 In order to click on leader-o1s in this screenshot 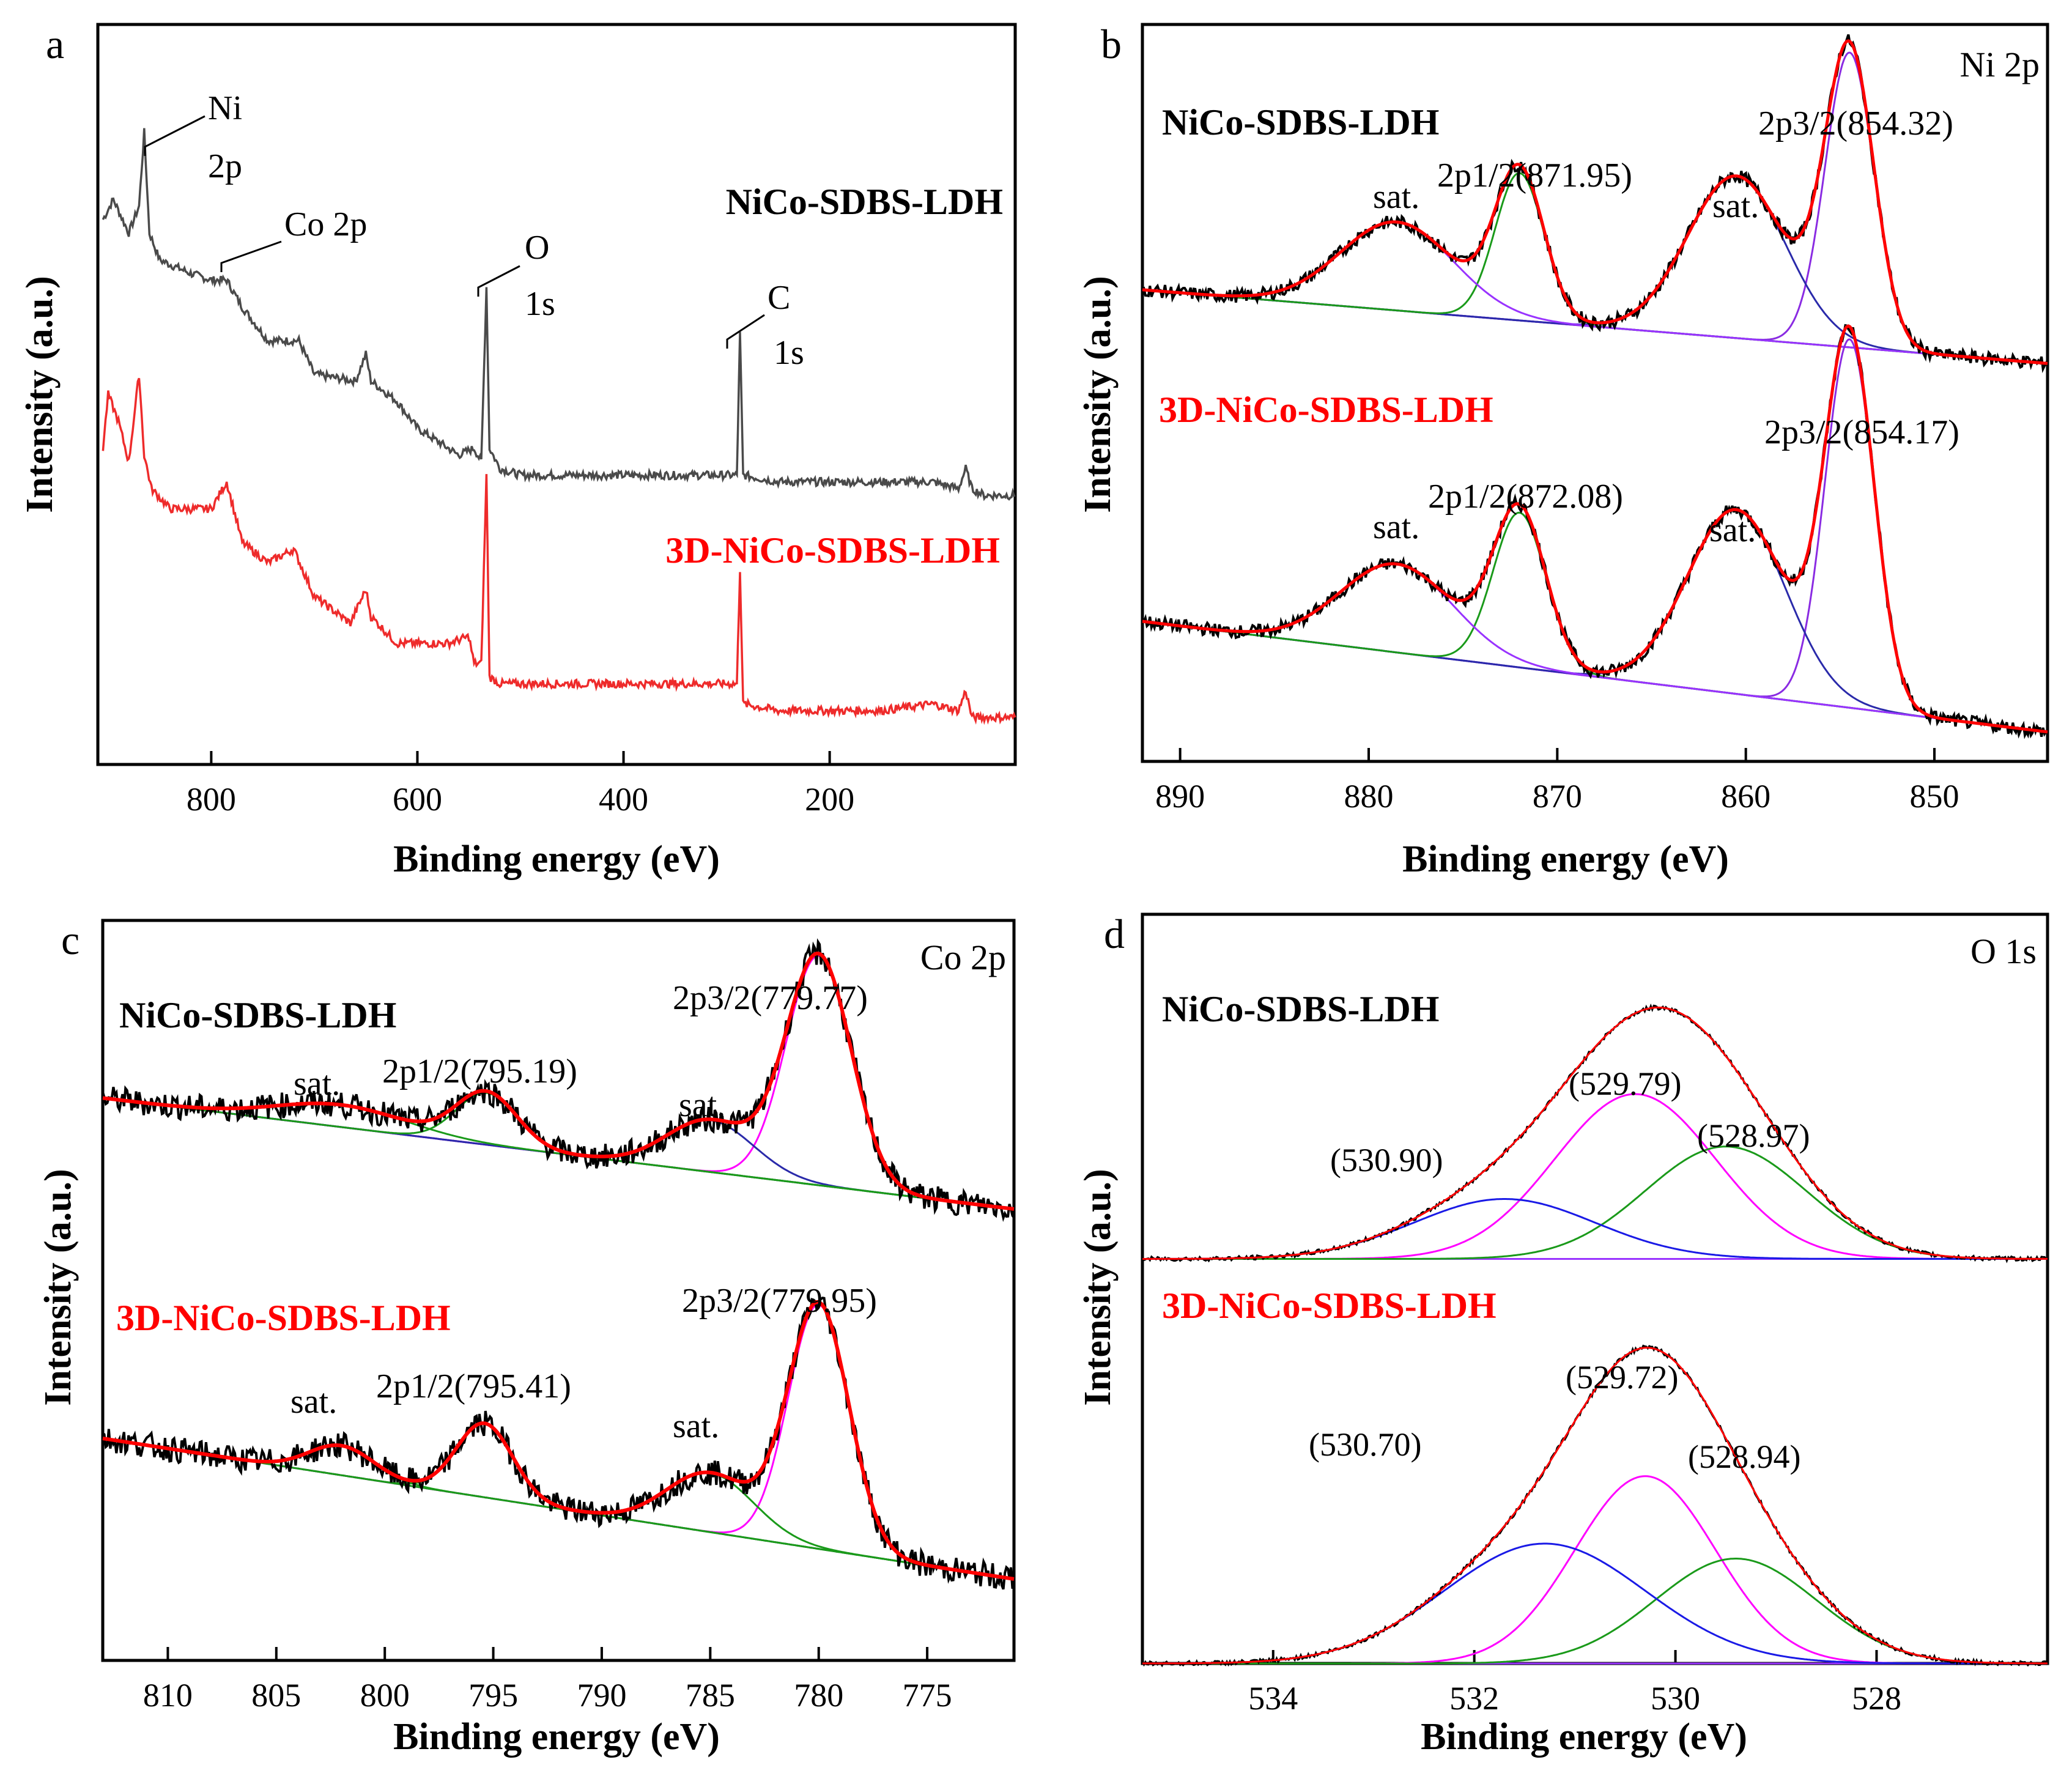, I will do `click(498, 281)`.